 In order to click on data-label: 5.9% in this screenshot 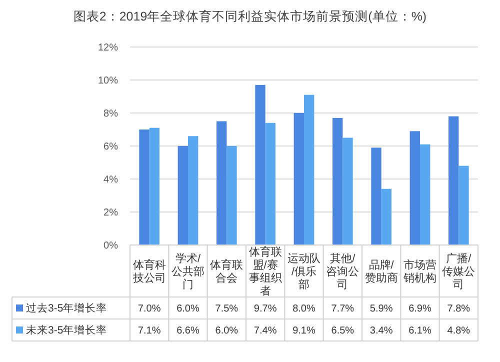, I will do `click(381, 309)`.